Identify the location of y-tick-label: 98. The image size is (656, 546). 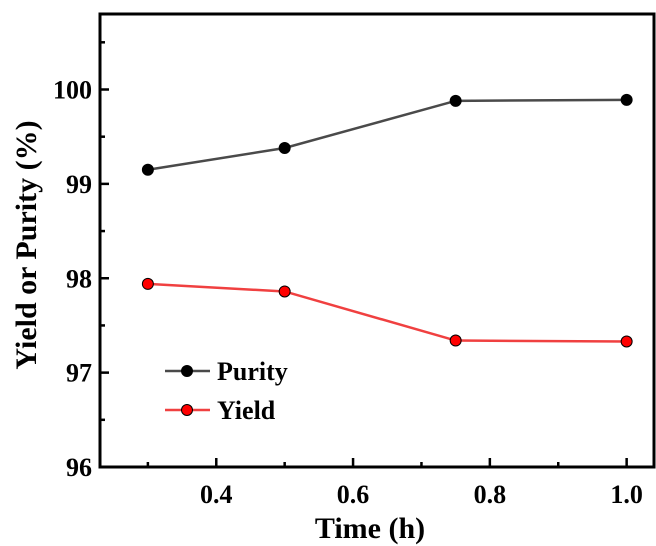
(79, 278).